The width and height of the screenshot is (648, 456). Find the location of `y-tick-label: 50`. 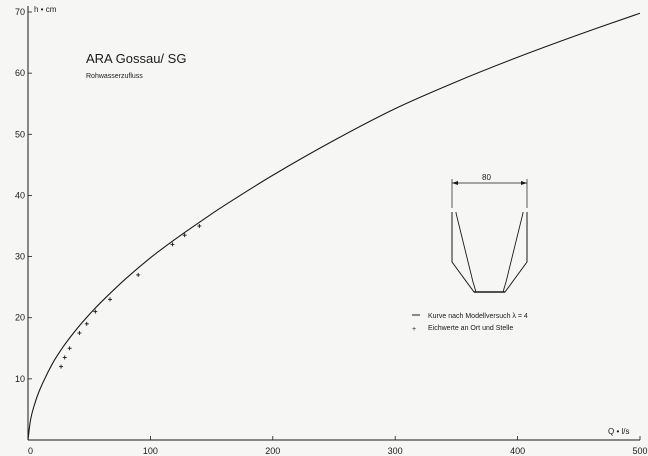

y-tick-label: 50 is located at coordinates (20, 134).